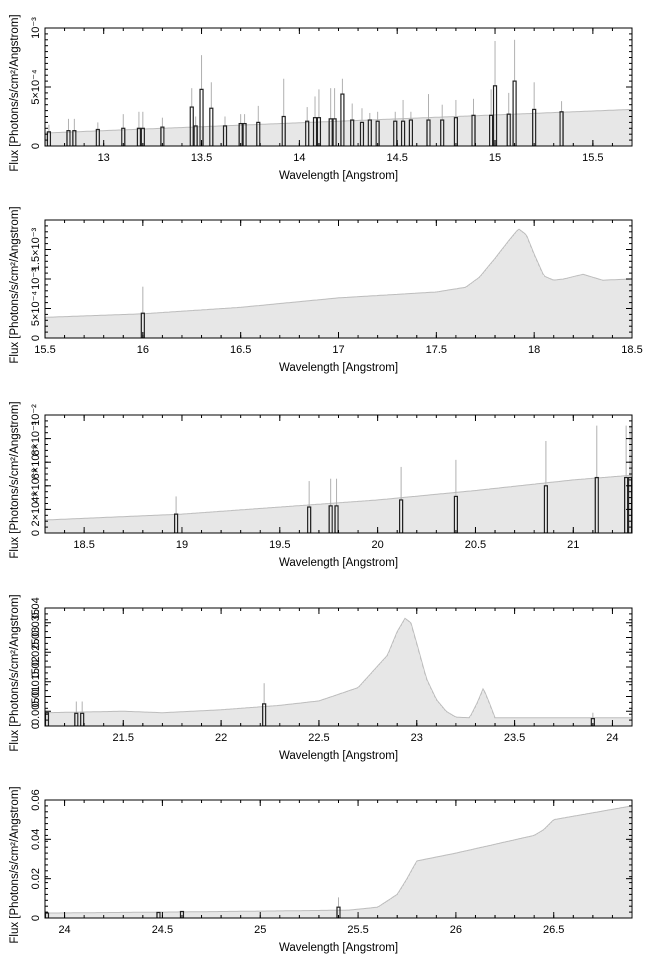 Image resolution: width=653 pixels, height=972 pixels. What do you see at coordinates (318, 738) in the screenshot?
I see `x-tick-label: 22.5` at bounding box center [318, 738].